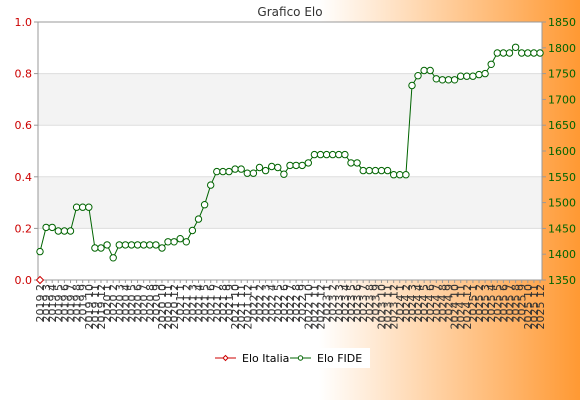 This screenshot has width=580, height=400. I want to click on right-tick-label: 1450, so click(562, 228).